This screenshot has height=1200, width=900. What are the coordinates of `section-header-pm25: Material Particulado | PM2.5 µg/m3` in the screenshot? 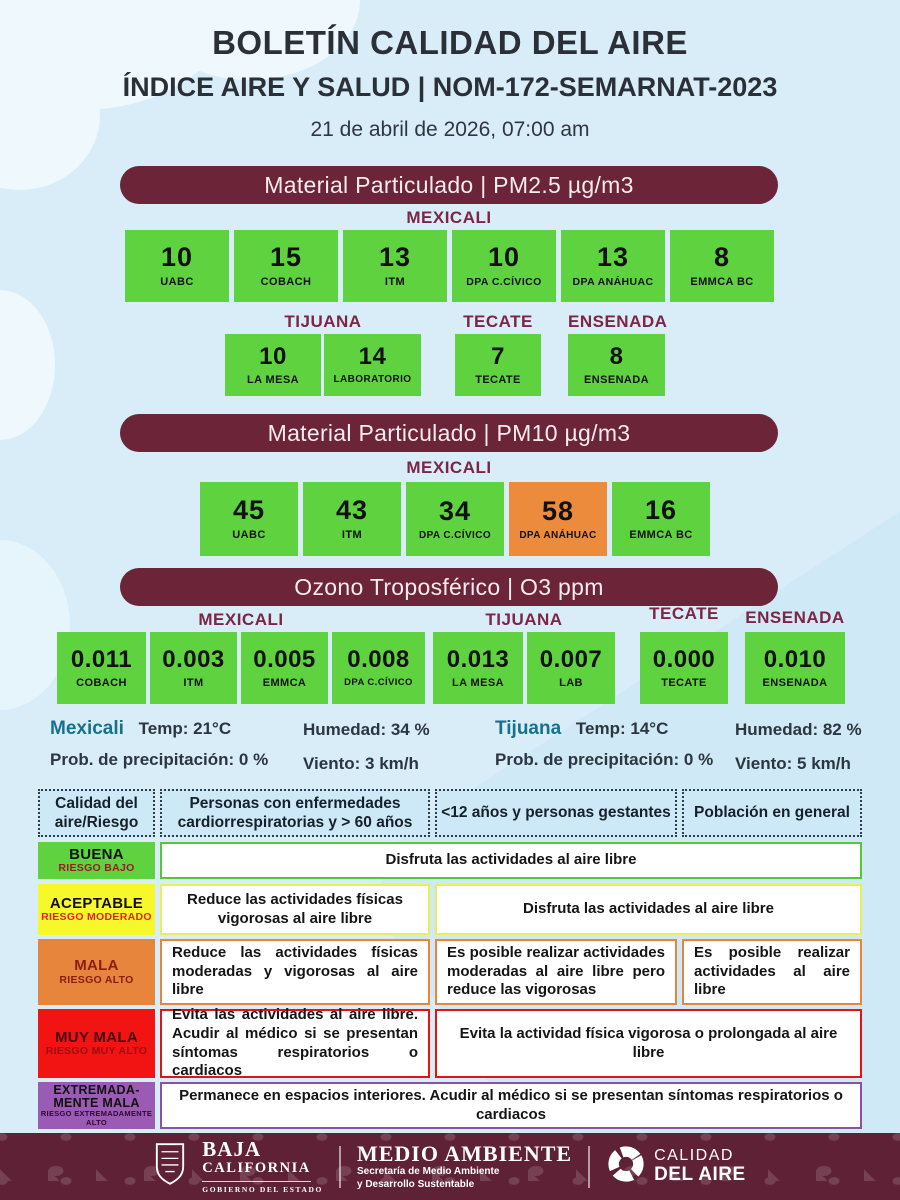 It's located at (449, 185).